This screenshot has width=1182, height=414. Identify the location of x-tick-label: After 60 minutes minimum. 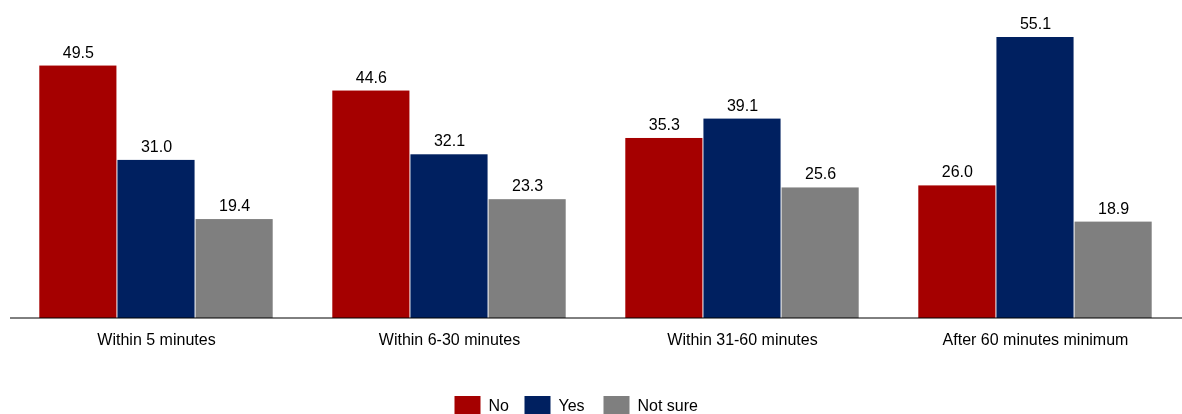
(1035, 339).